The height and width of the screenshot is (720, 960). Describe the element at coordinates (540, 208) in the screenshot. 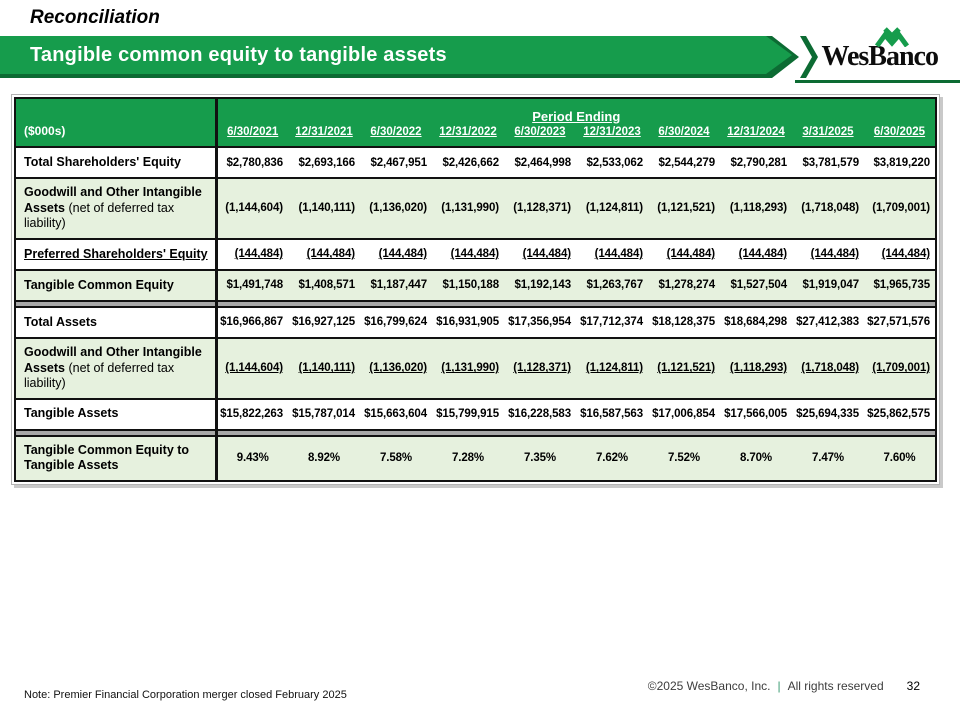

I see `cell-value: (1,128,371)` at that location.